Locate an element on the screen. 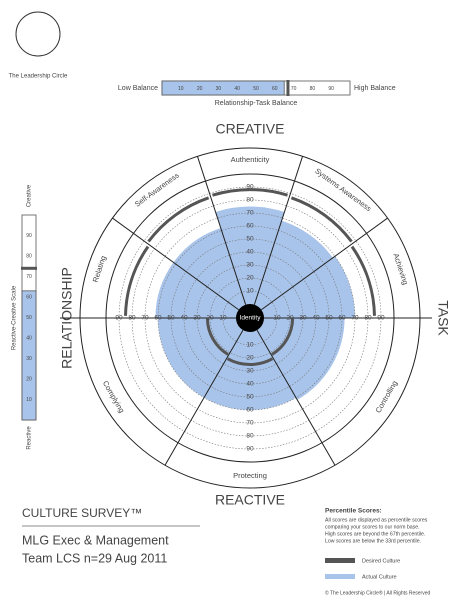  balance-tick: 80 is located at coordinates (313, 89).